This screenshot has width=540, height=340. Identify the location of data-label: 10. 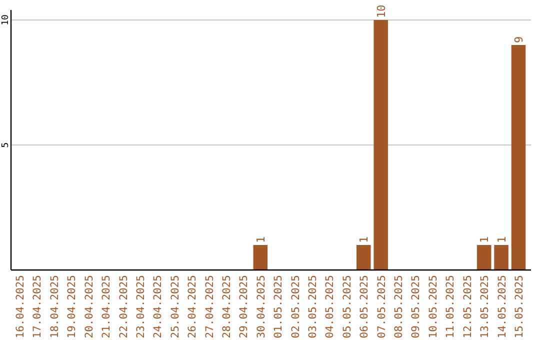
(381, 11).